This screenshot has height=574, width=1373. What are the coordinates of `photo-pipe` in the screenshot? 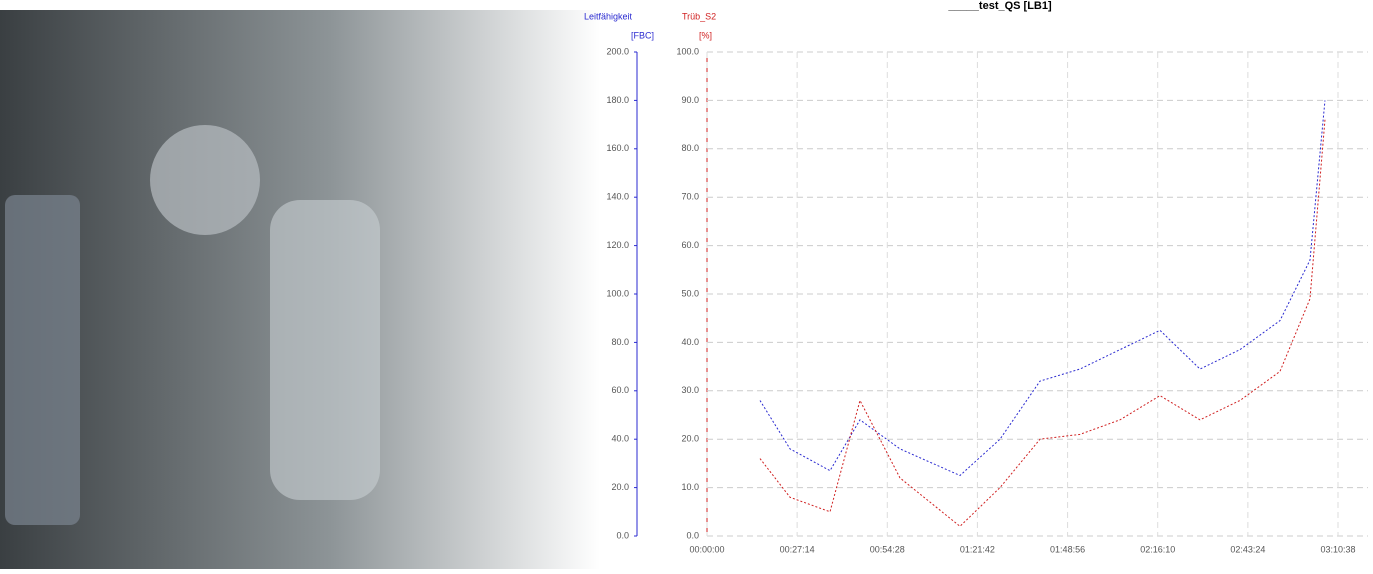 It's located at (325, 350).